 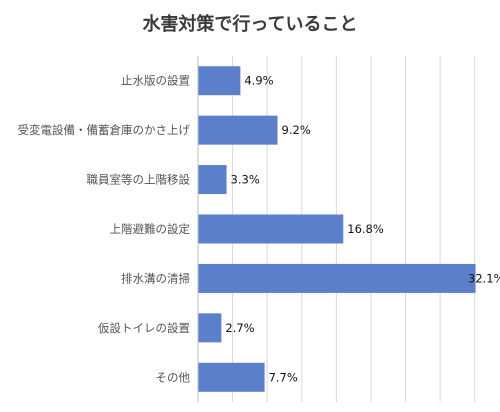 I want to click on data-label: 32.1%, so click(x=484, y=278).